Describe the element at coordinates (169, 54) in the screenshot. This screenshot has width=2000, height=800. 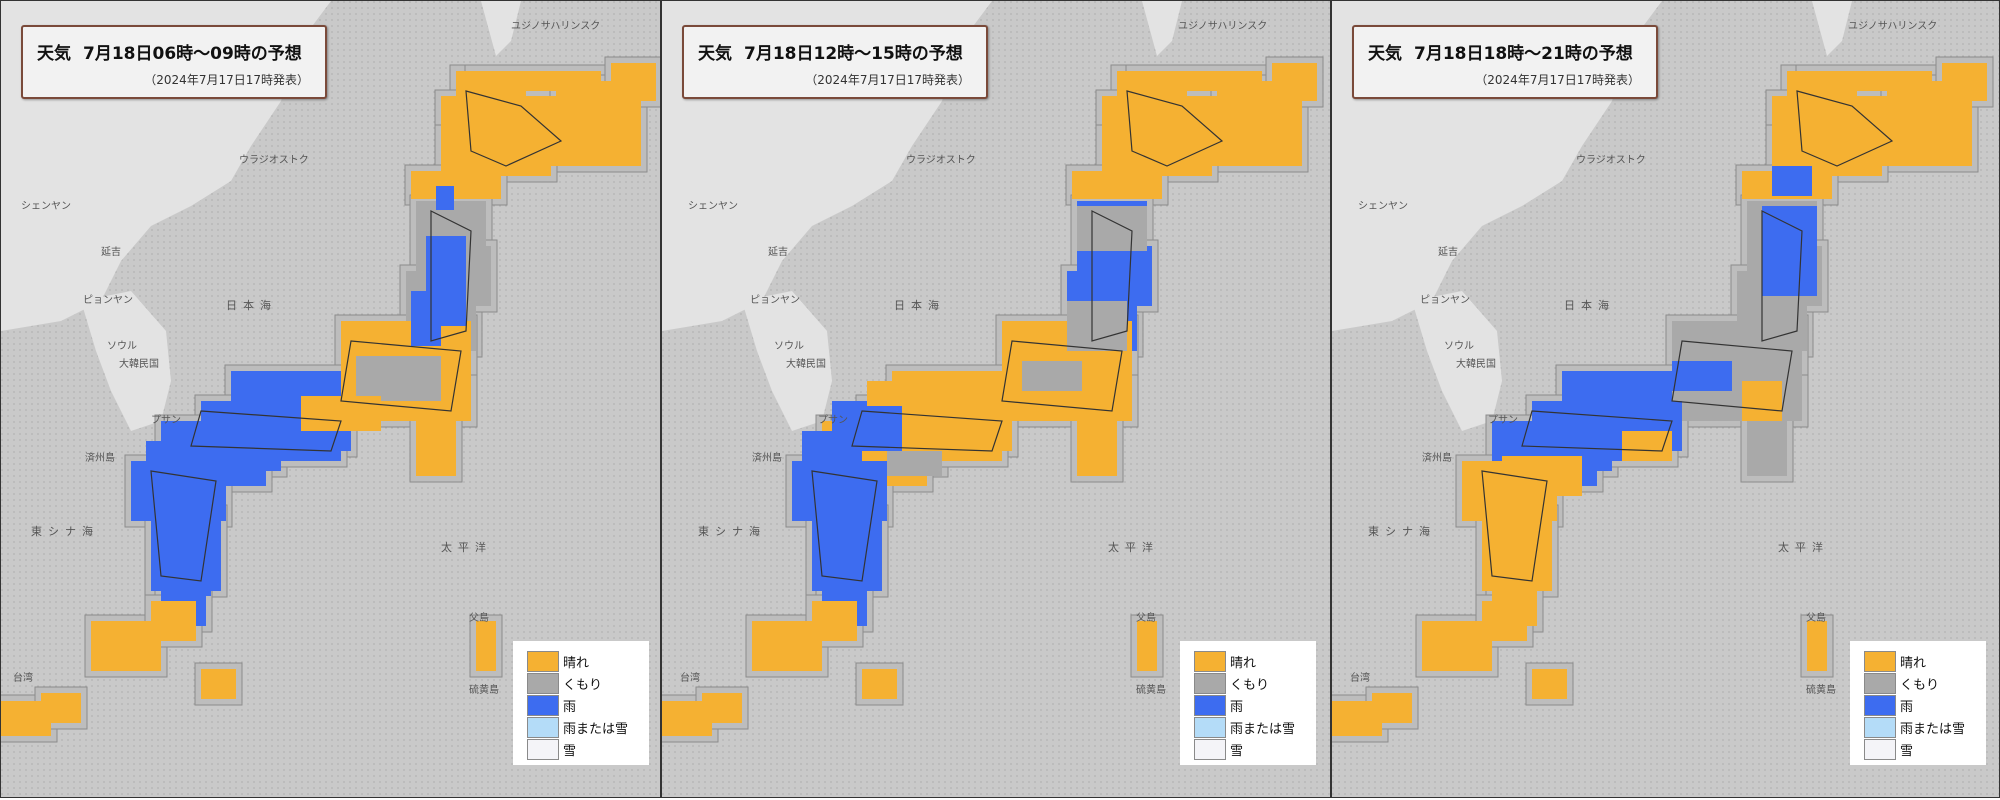
I see `forecast-title-1: 天気 7月18日06時～09時の予想` at that location.